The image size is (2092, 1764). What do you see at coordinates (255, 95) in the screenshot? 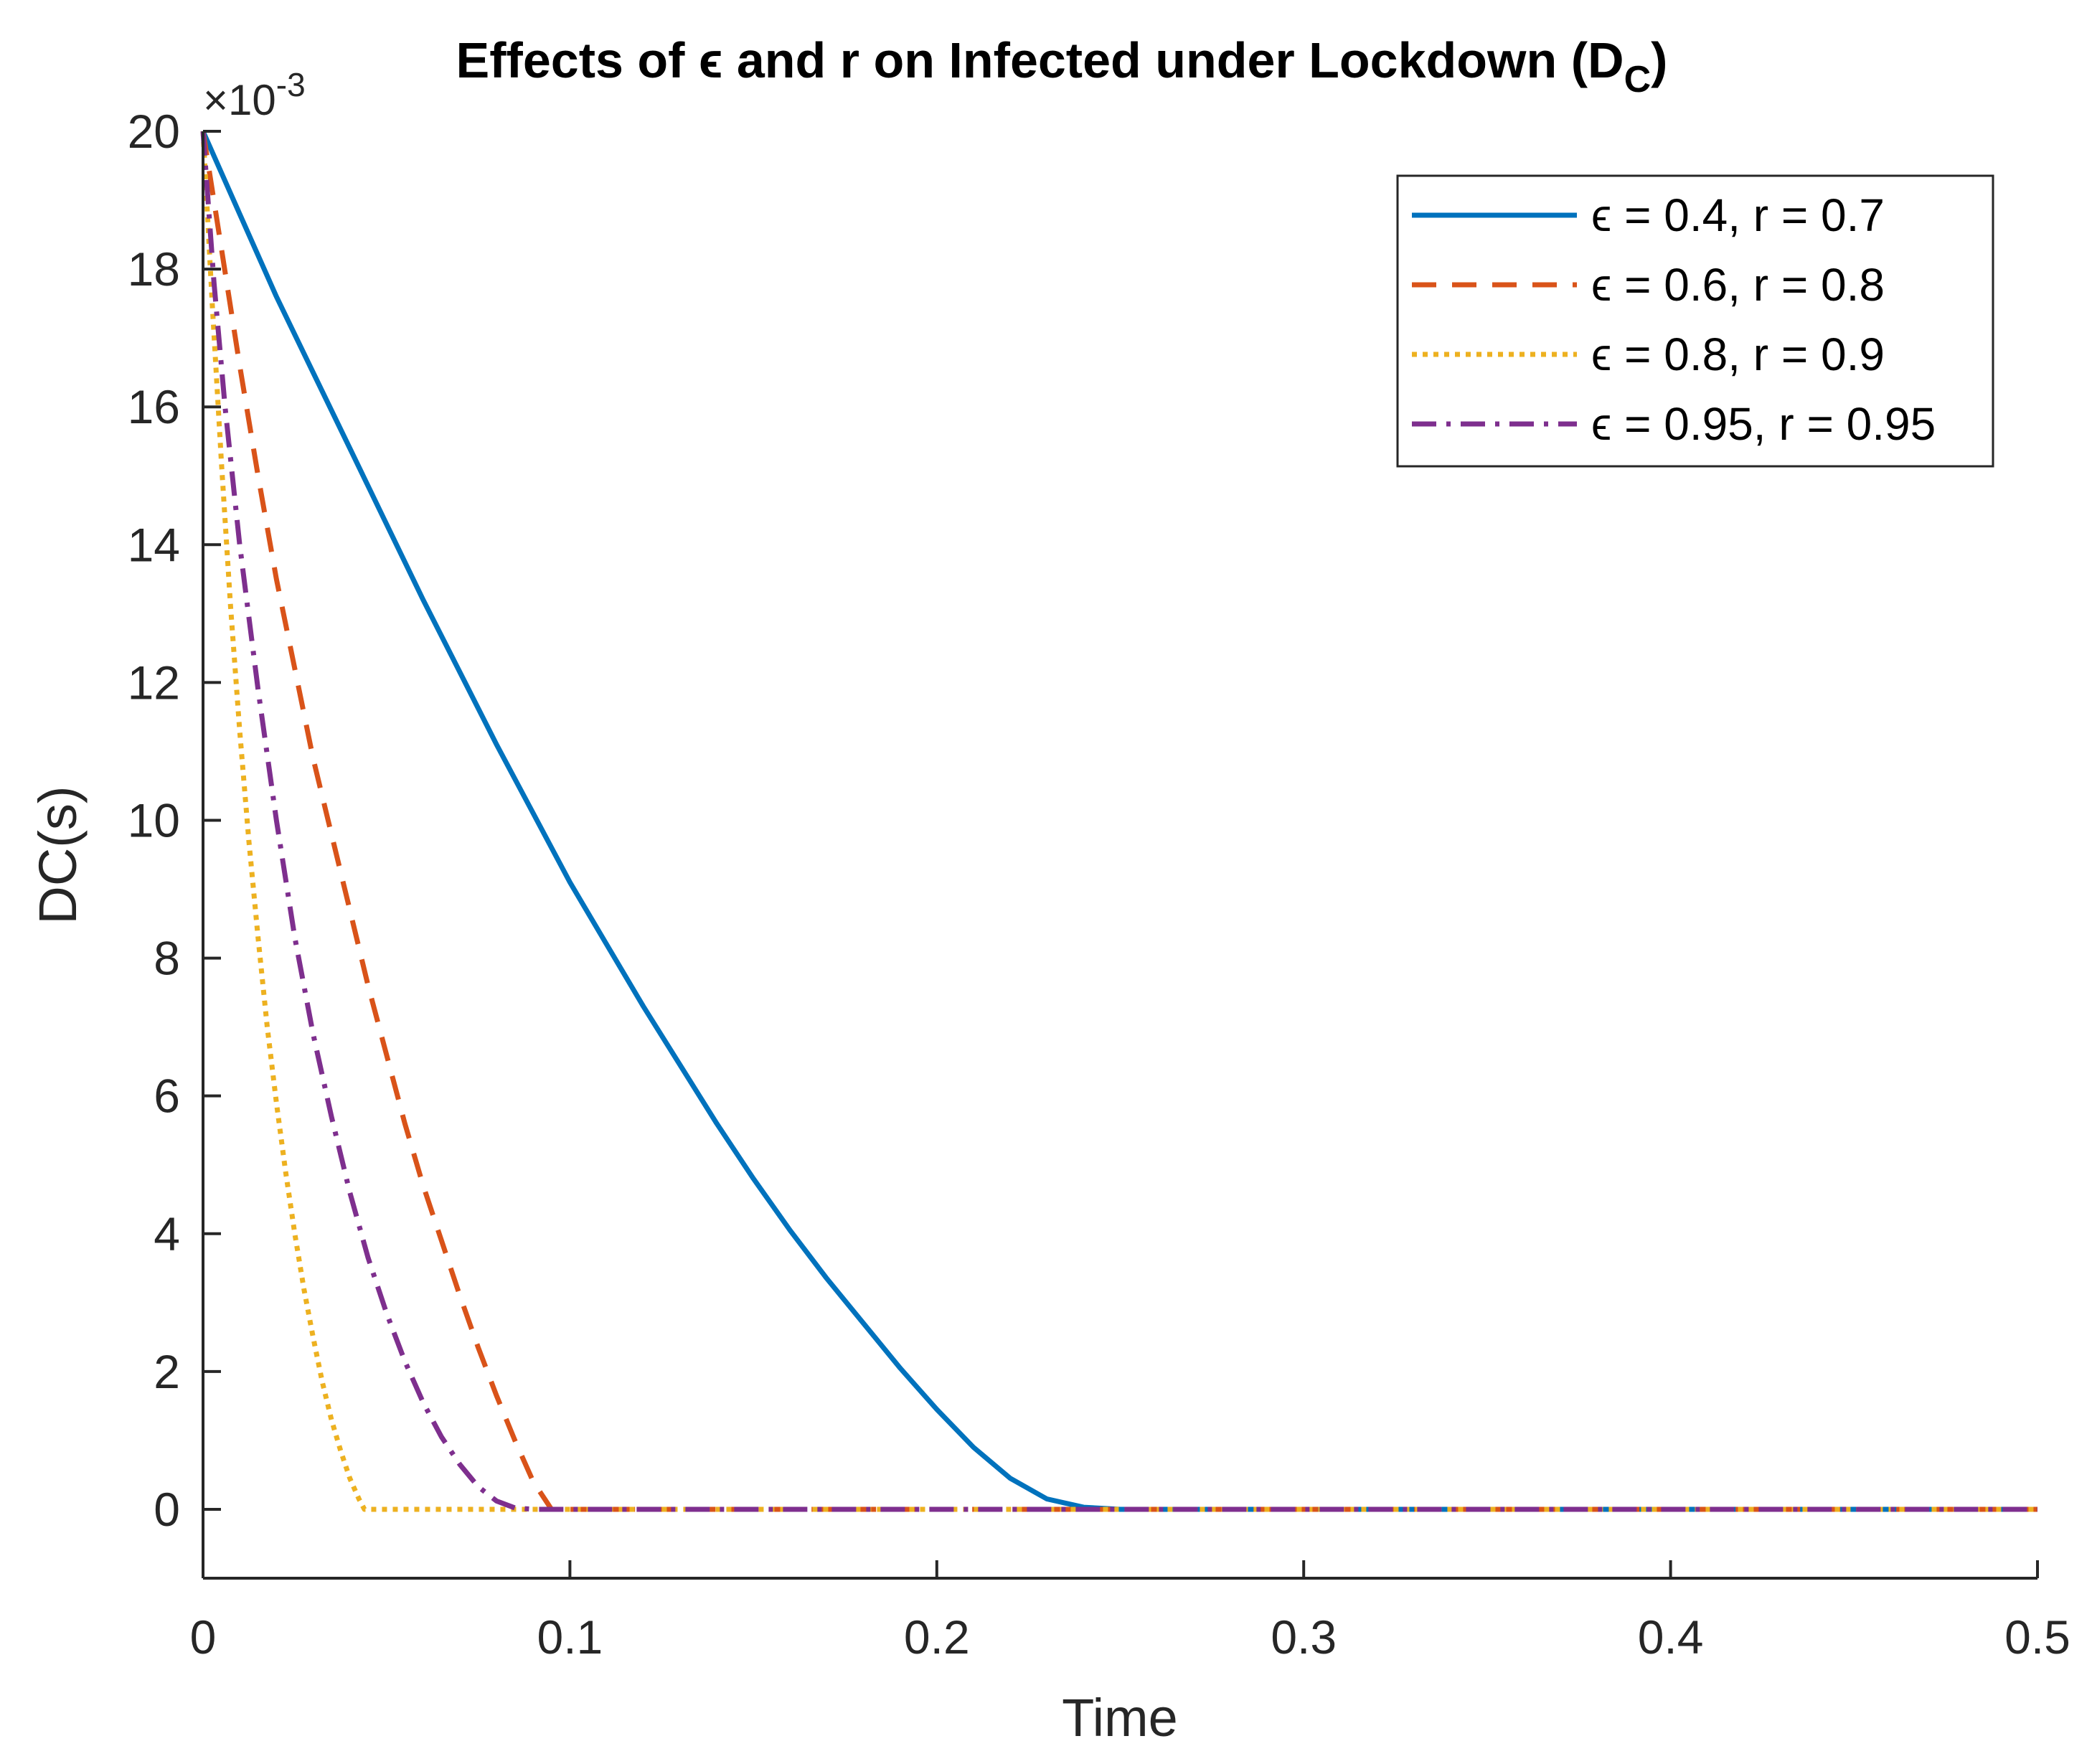
I see `y-exponent-label: ×10⁻³` at bounding box center [255, 95].